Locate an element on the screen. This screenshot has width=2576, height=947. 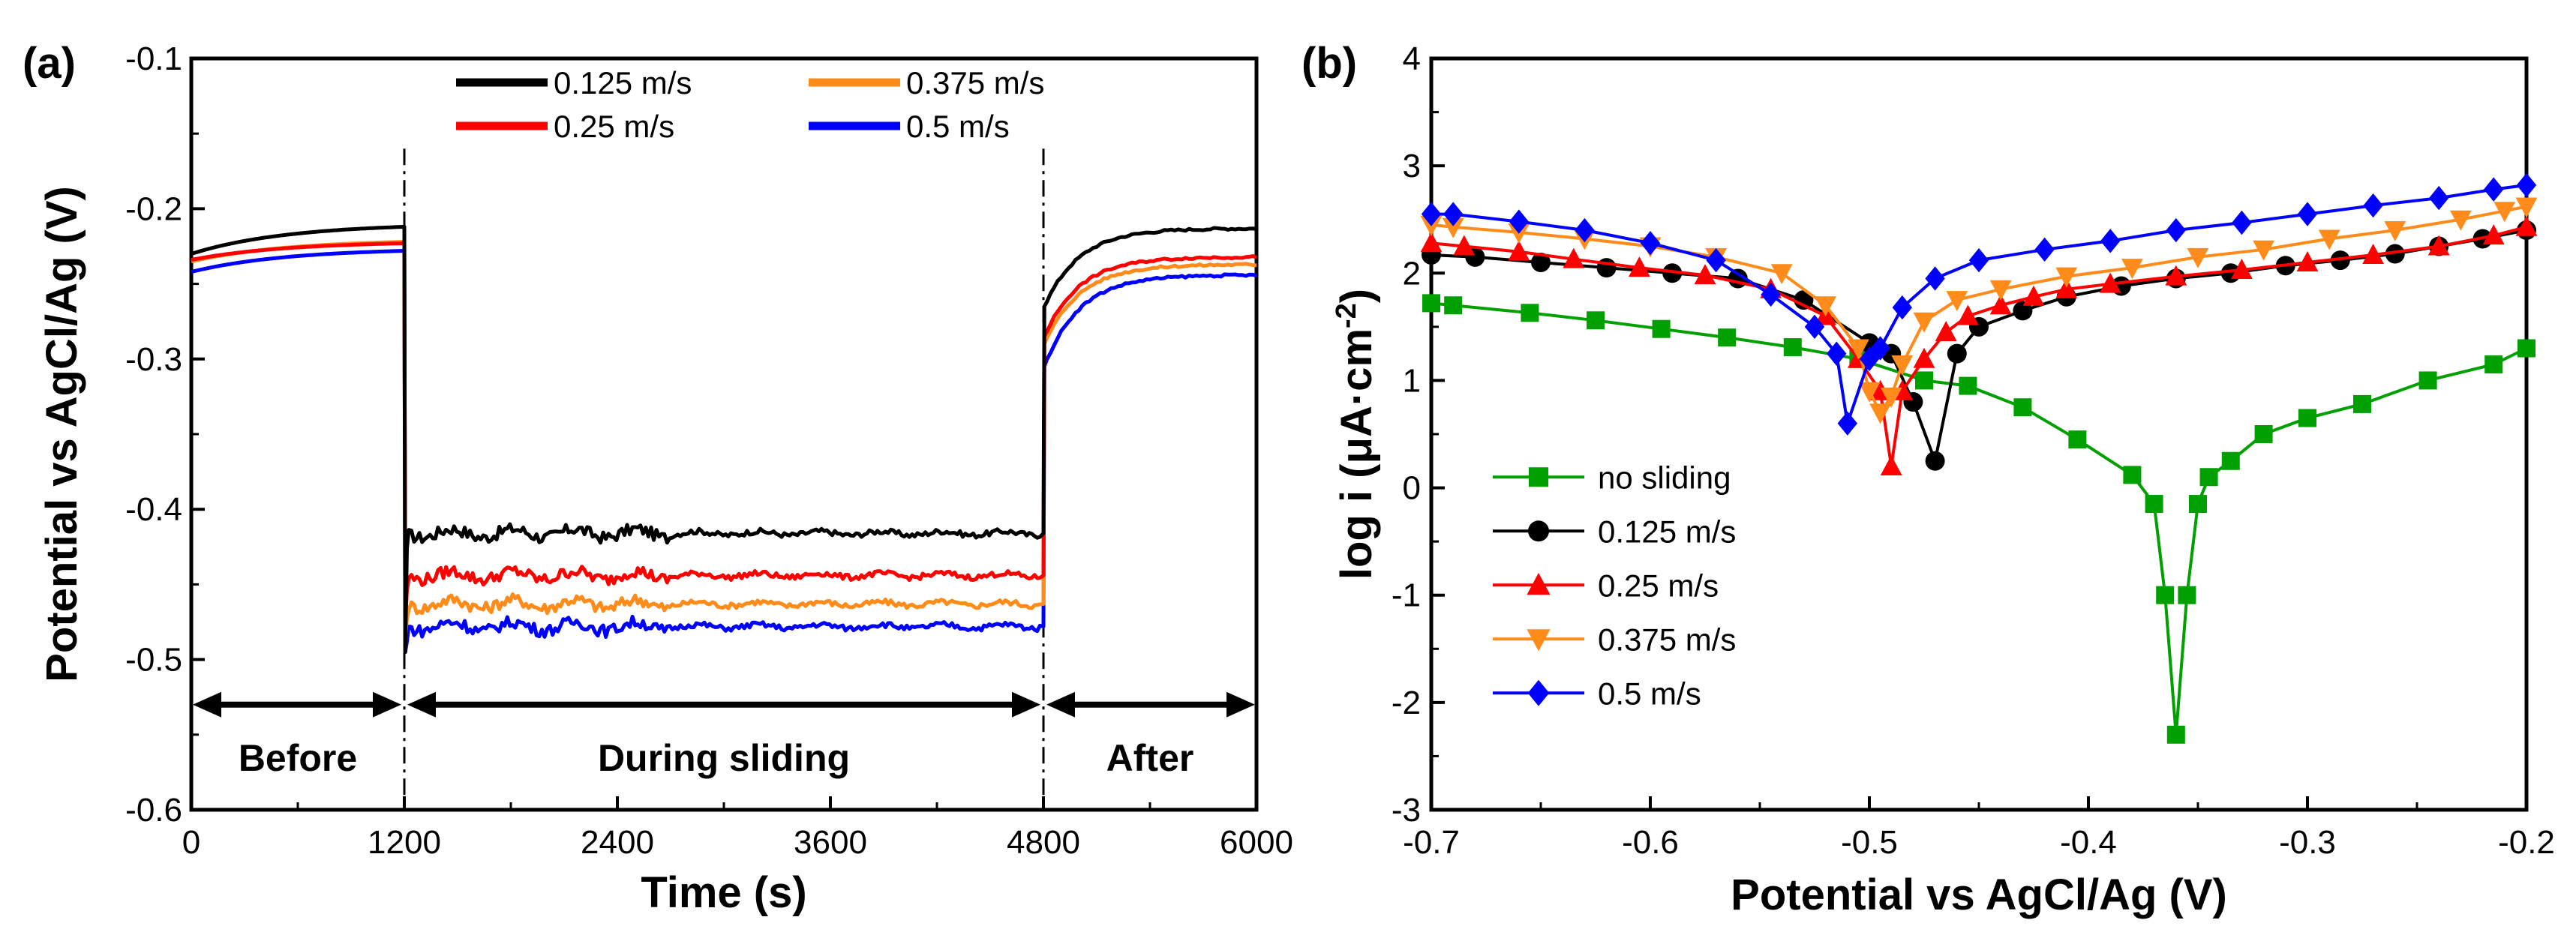
a-x-tick-label: 3600 is located at coordinates (830, 842).